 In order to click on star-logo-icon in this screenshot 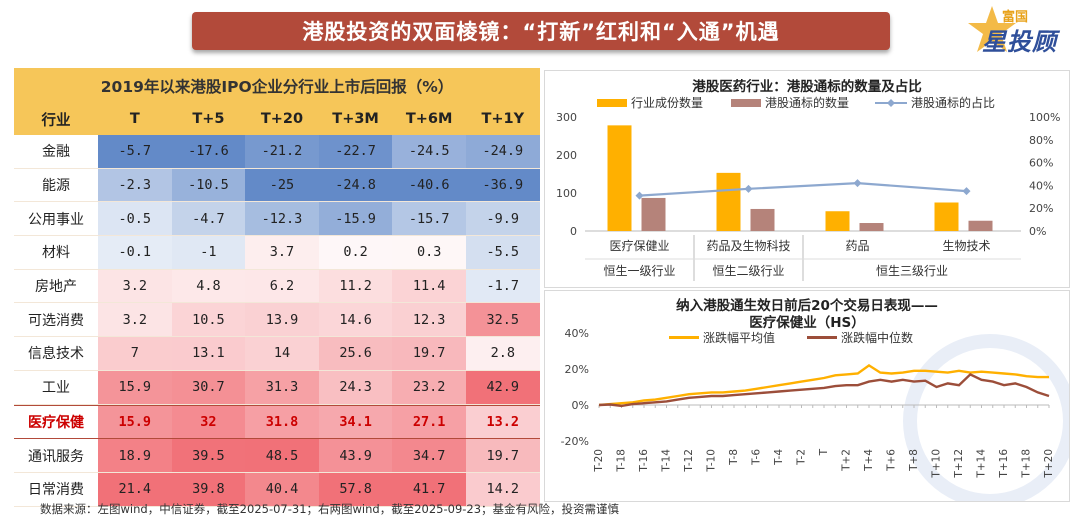, I will do `click(992, 29)`.